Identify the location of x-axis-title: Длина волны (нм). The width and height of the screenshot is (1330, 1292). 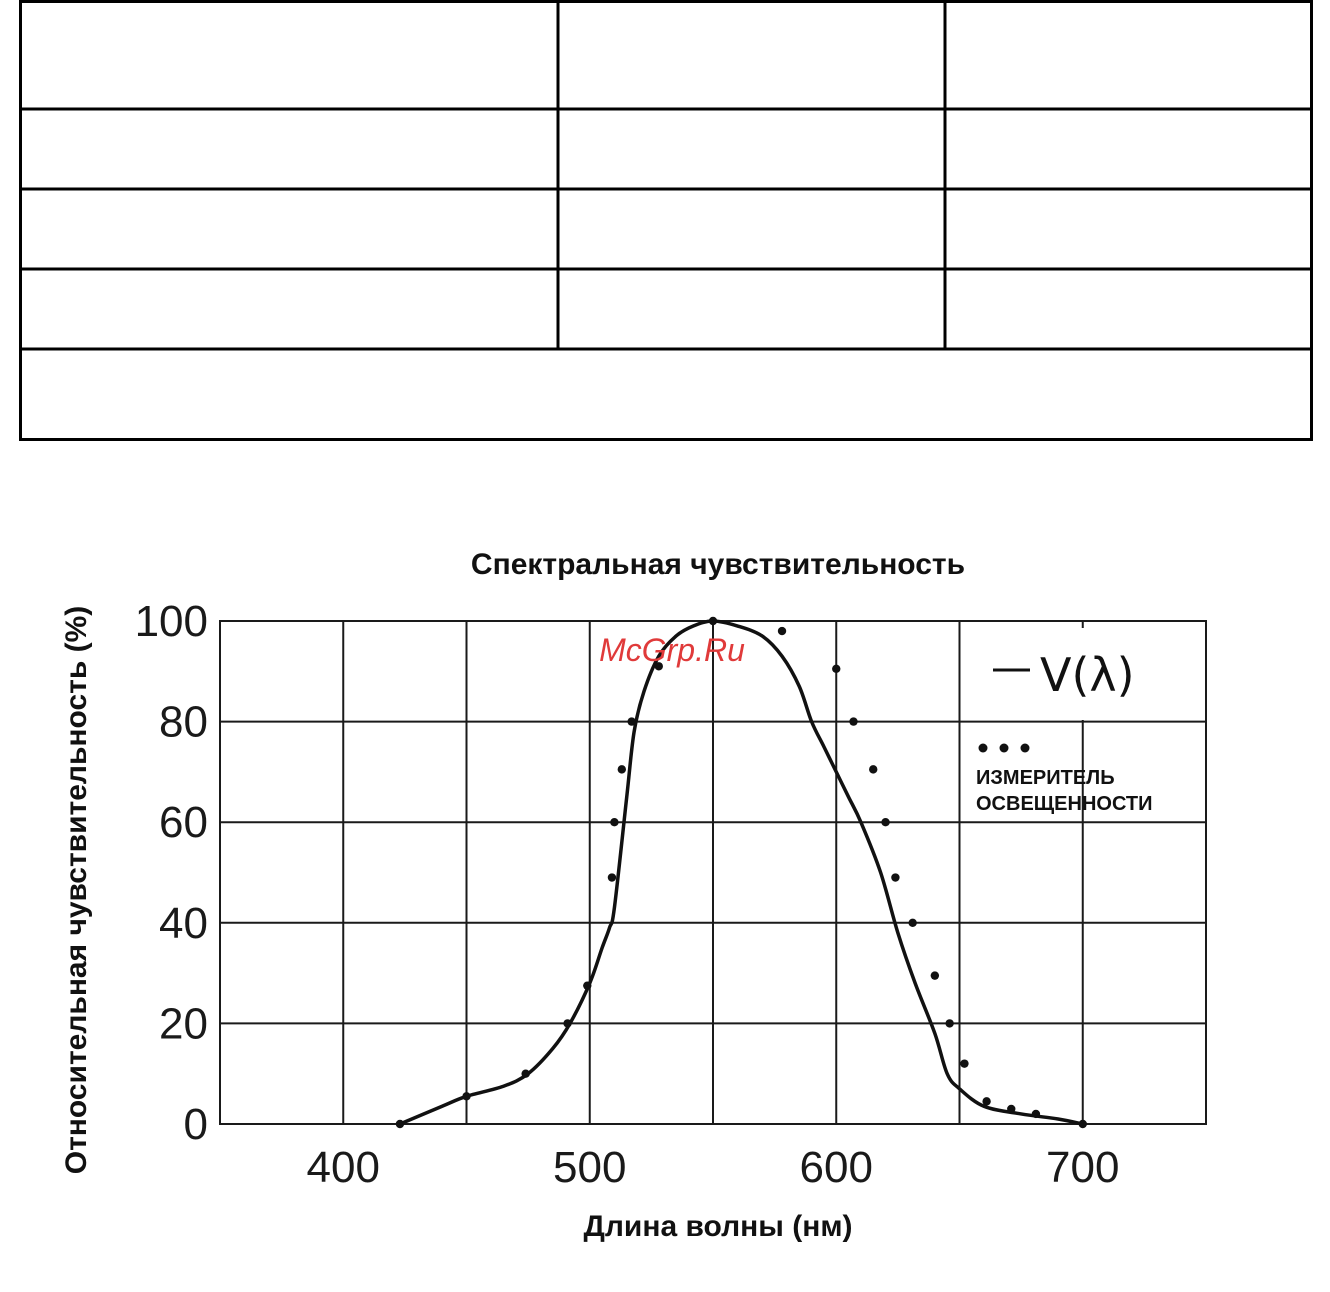
(717, 1226).